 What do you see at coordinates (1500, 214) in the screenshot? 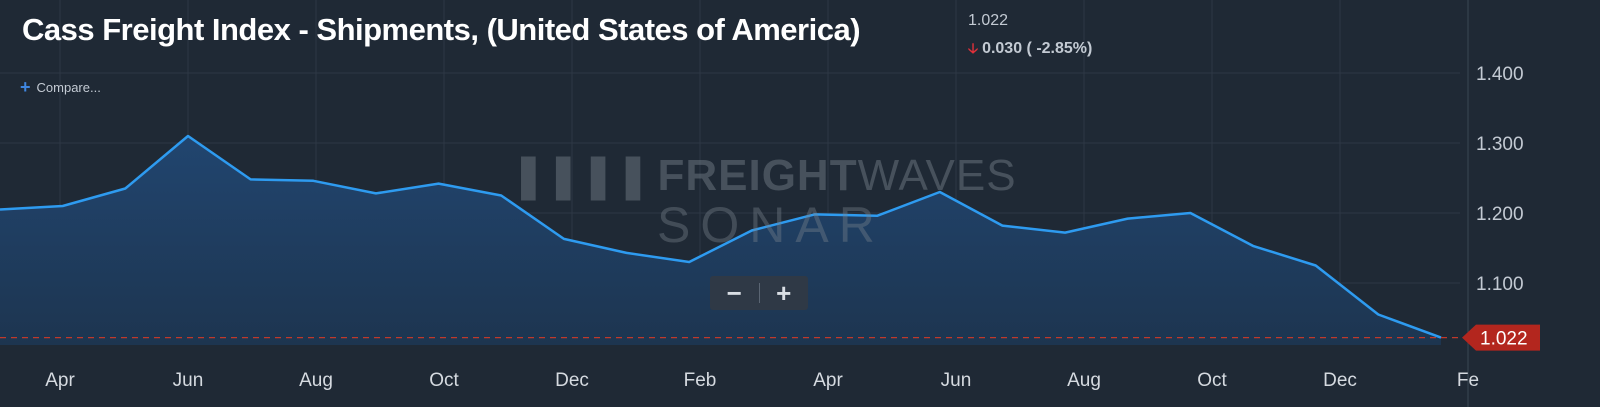
I see `y-tick-label: 1.200` at bounding box center [1500, 214].